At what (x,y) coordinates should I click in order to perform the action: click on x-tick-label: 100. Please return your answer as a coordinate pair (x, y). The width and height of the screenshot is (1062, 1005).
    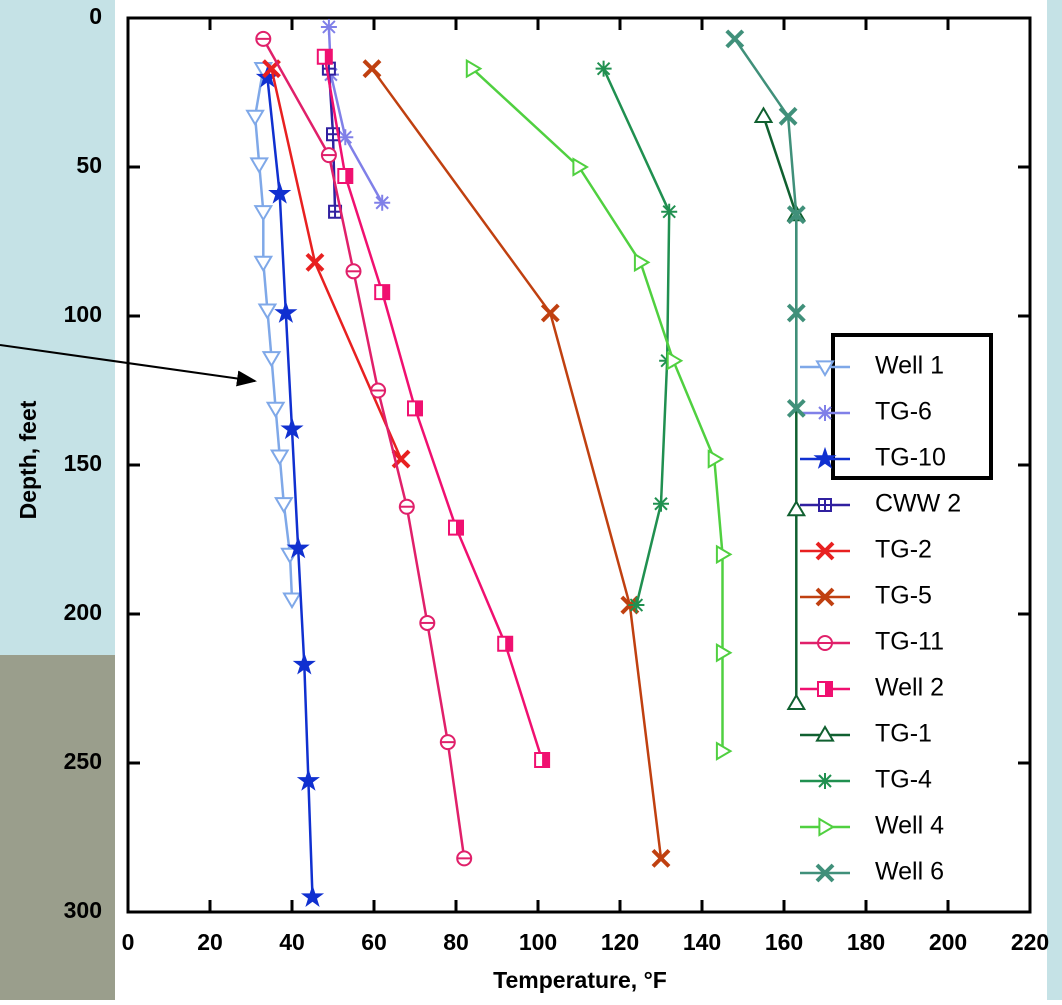
    Looking at the image, I should click on (538, 942).